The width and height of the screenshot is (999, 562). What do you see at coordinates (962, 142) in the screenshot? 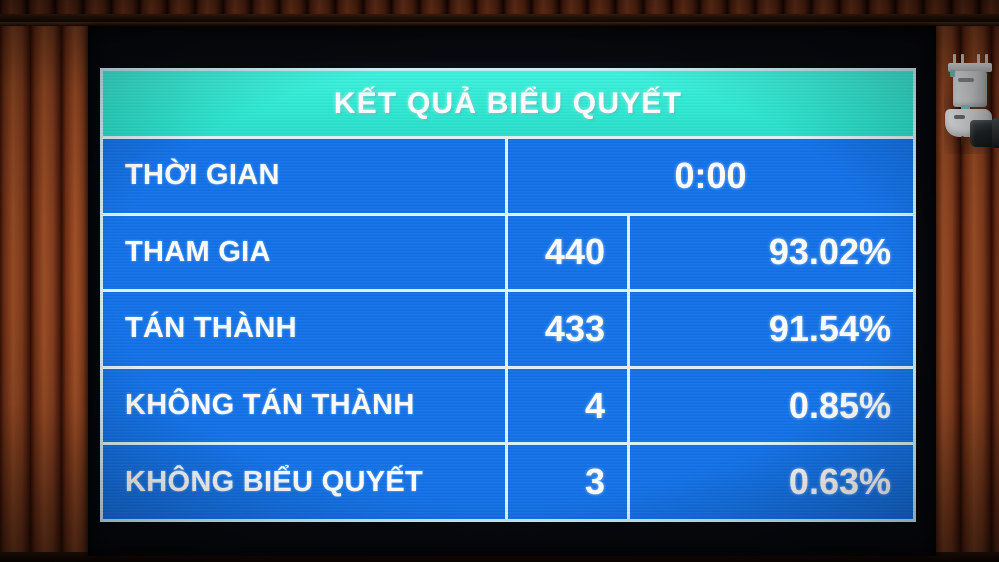
I see `camera-cable` at bounding box center [962, 142].